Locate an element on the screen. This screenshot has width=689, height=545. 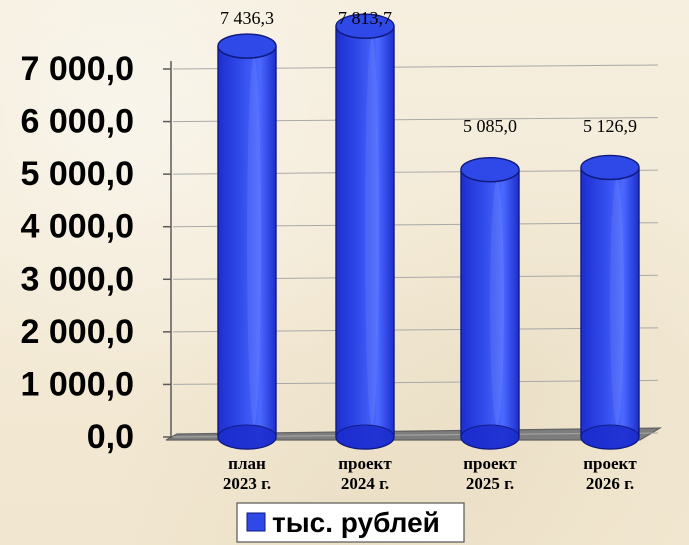
y-tick-label: 7 000,0 is located at coordinates (77, 69).